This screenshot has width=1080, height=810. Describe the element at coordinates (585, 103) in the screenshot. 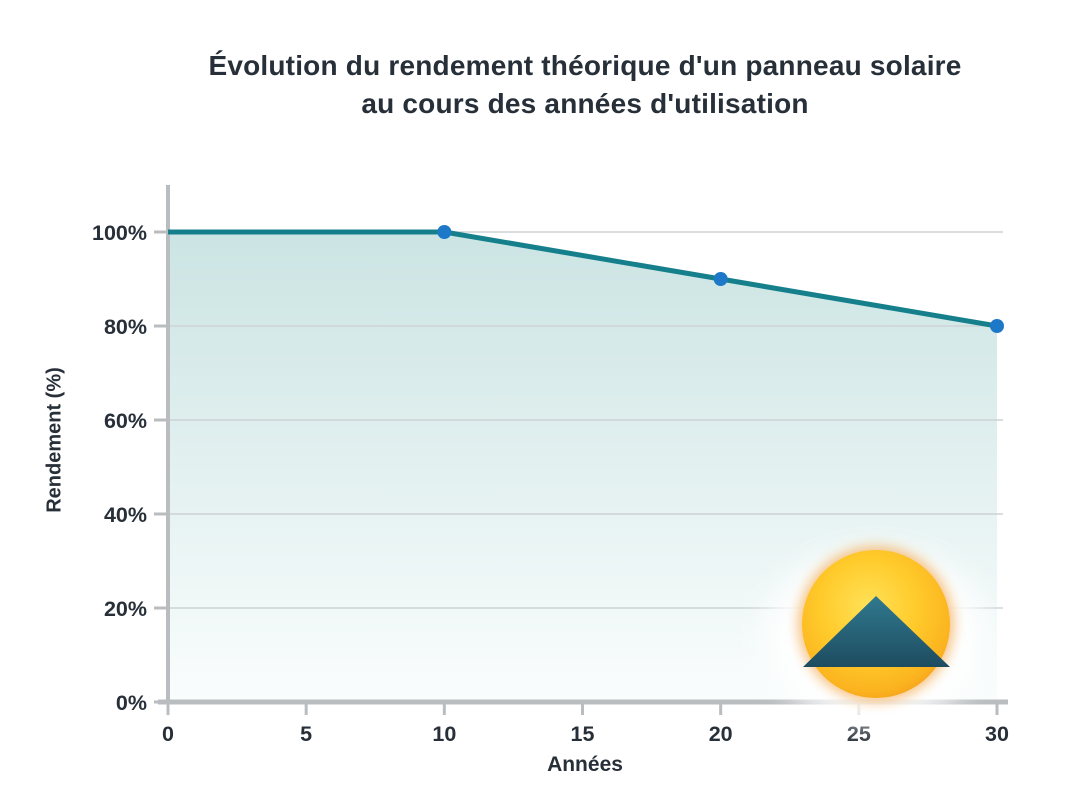

I see `chart-title-line2: au cours des années d'utilisation` at that location.